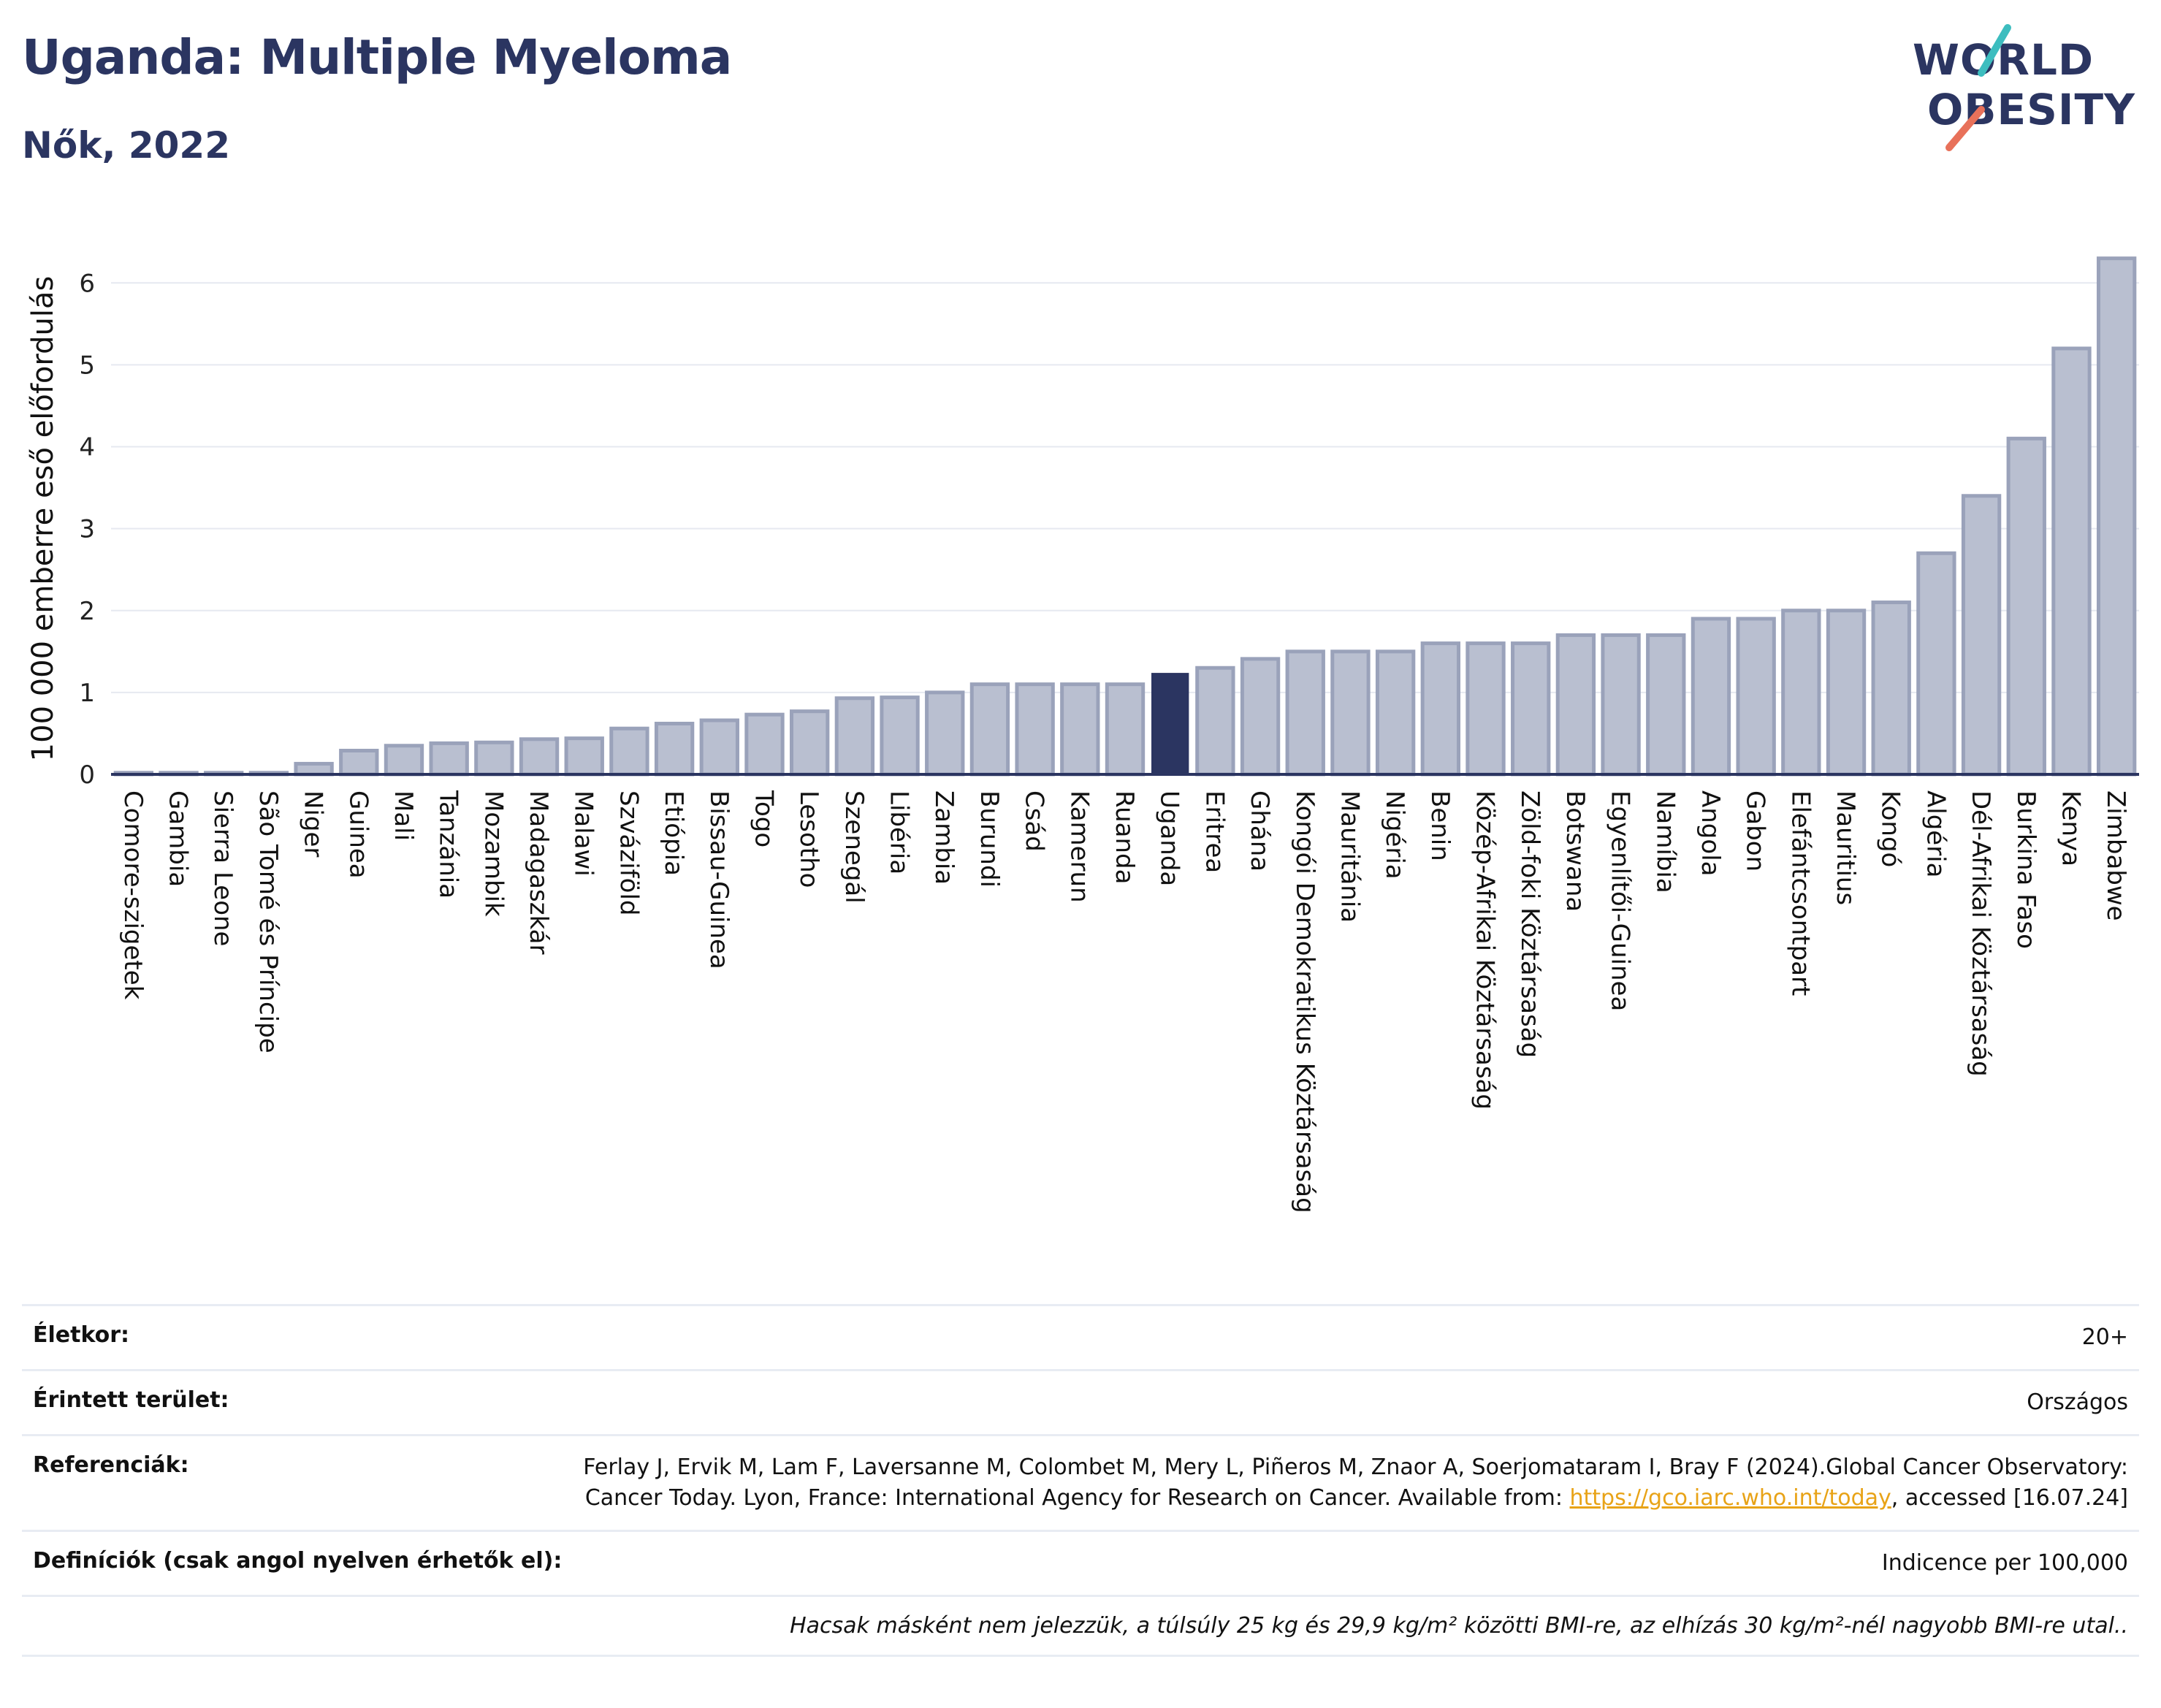  Describe the element at coordinates (1981, 933) in the screenshot. I see `x-tick-label: Dél-Afrikai Köztársaság` at that location.